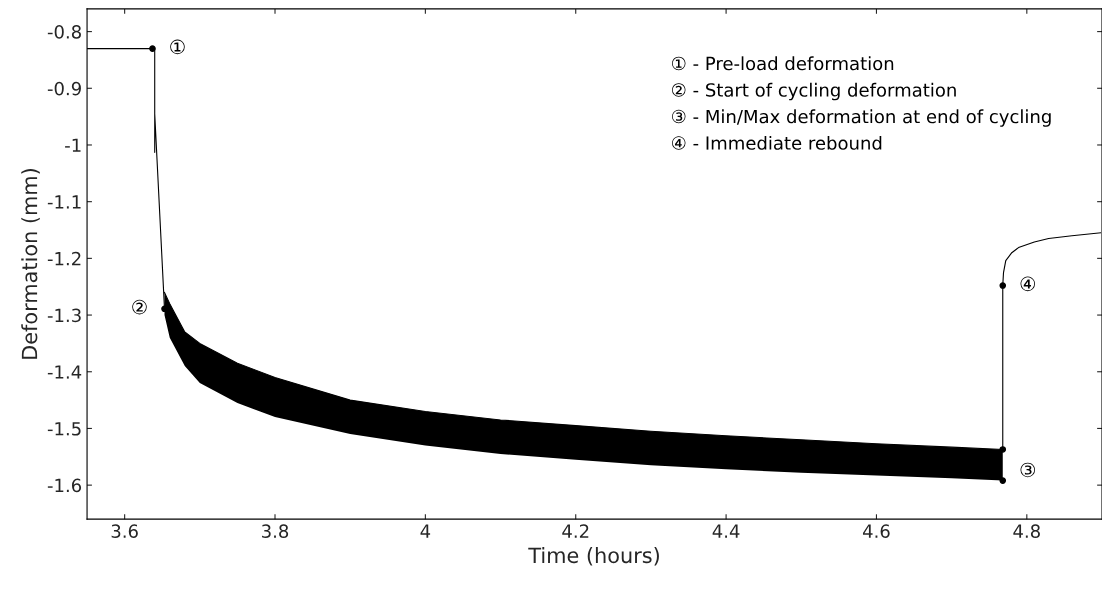 The height and width of the screenshot is (594, 1102). I want to click on y-tick-label: -1, so click(73, 145).